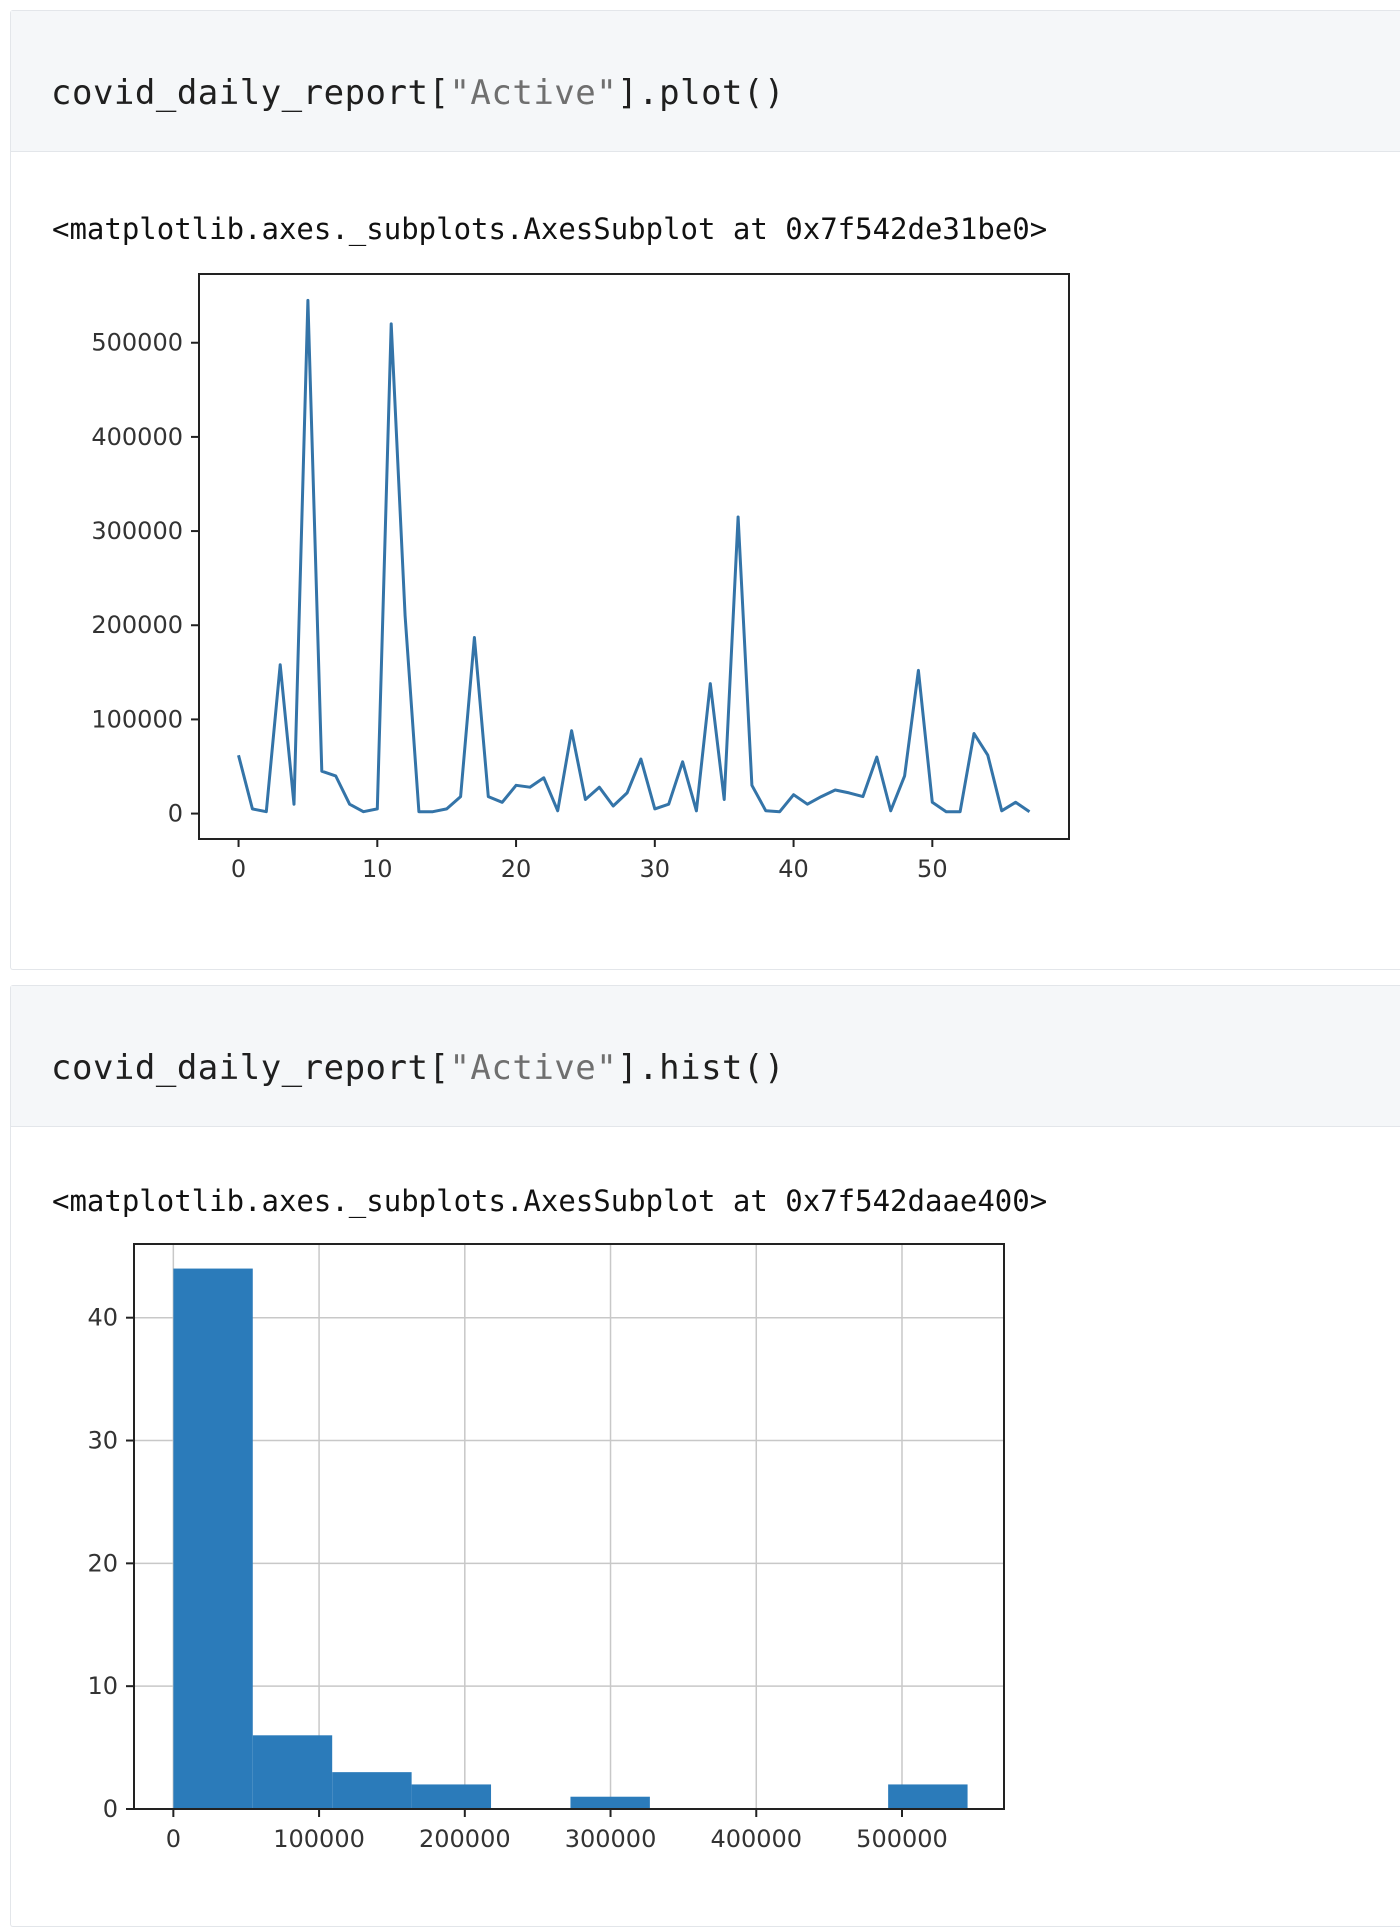  Describe the element at coordinates (516, 869) in the screenshot. I see `x-tick-label: 20` at that location.